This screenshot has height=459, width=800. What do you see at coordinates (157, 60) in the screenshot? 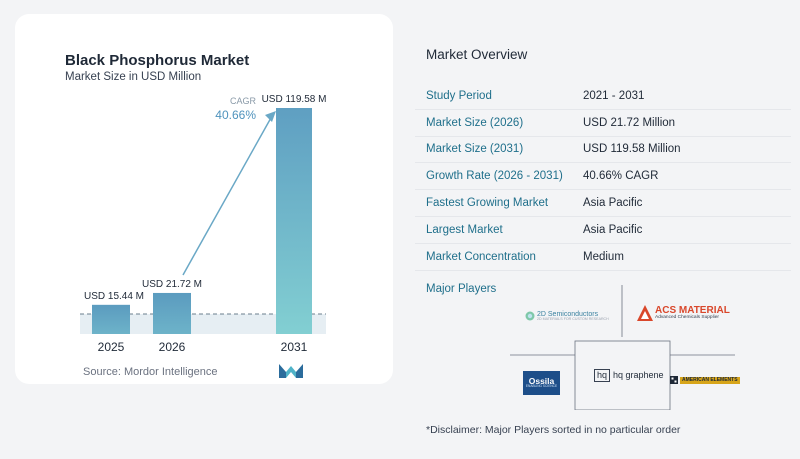
I see `chart-title: Black Phosphorus Market` at bounding box center [157, 60].